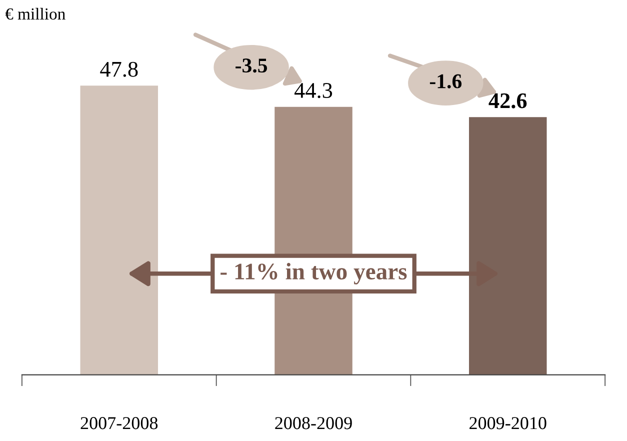 The width and height of the screenshot is (627, 441). Describe the element at coordinates (313, 423) in the screenshot. I see `x-tick-label: 2008-2009` at that location.